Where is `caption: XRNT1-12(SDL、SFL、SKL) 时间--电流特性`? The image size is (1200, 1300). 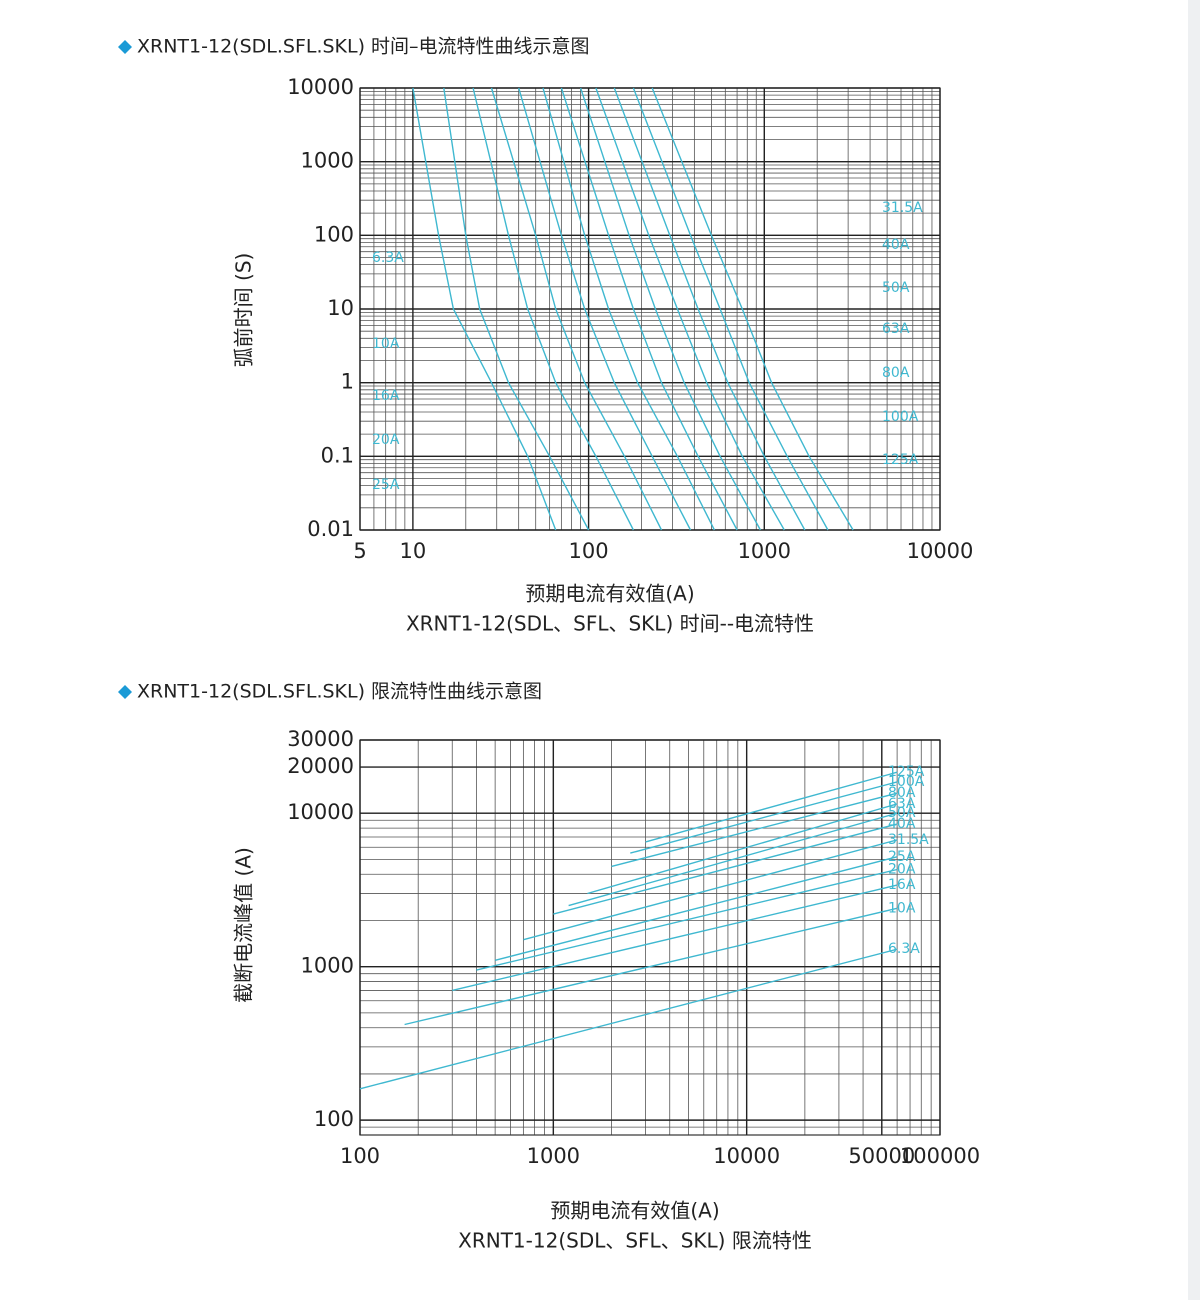
caption: XRNT1-12(SDL、SFL、SKL) 时间--电流特性 is located at coordinates (610, 624).